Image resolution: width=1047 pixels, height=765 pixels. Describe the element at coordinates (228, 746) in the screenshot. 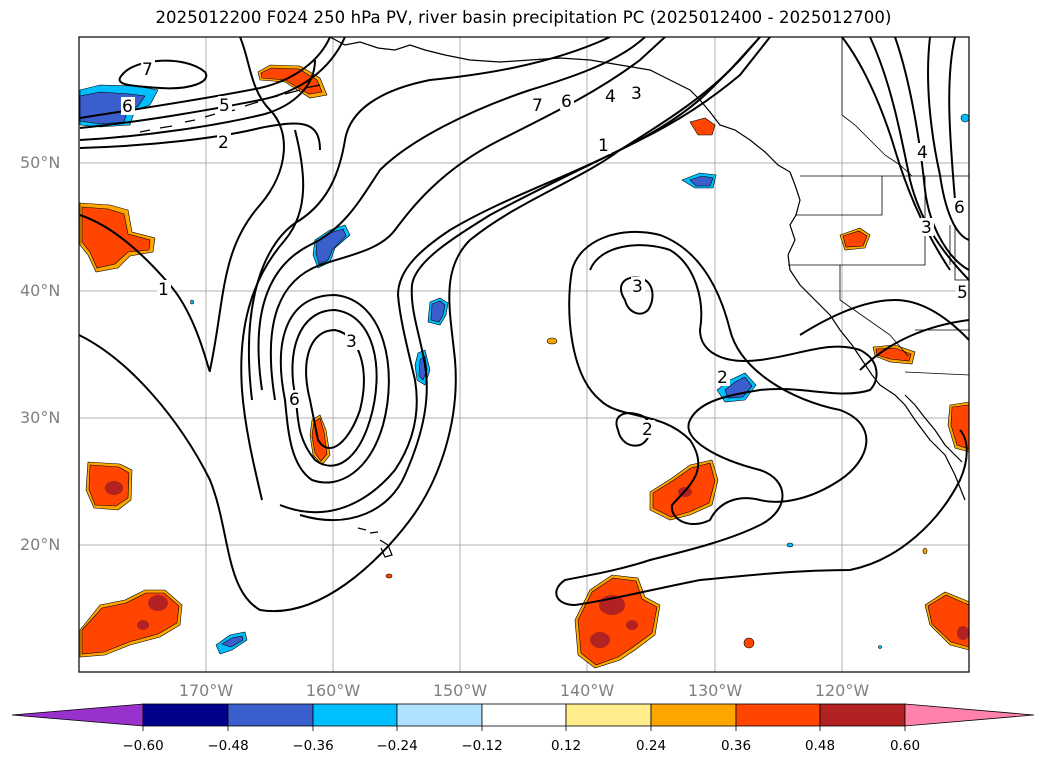

I see `colorbar-tick: −0.48` at that location.